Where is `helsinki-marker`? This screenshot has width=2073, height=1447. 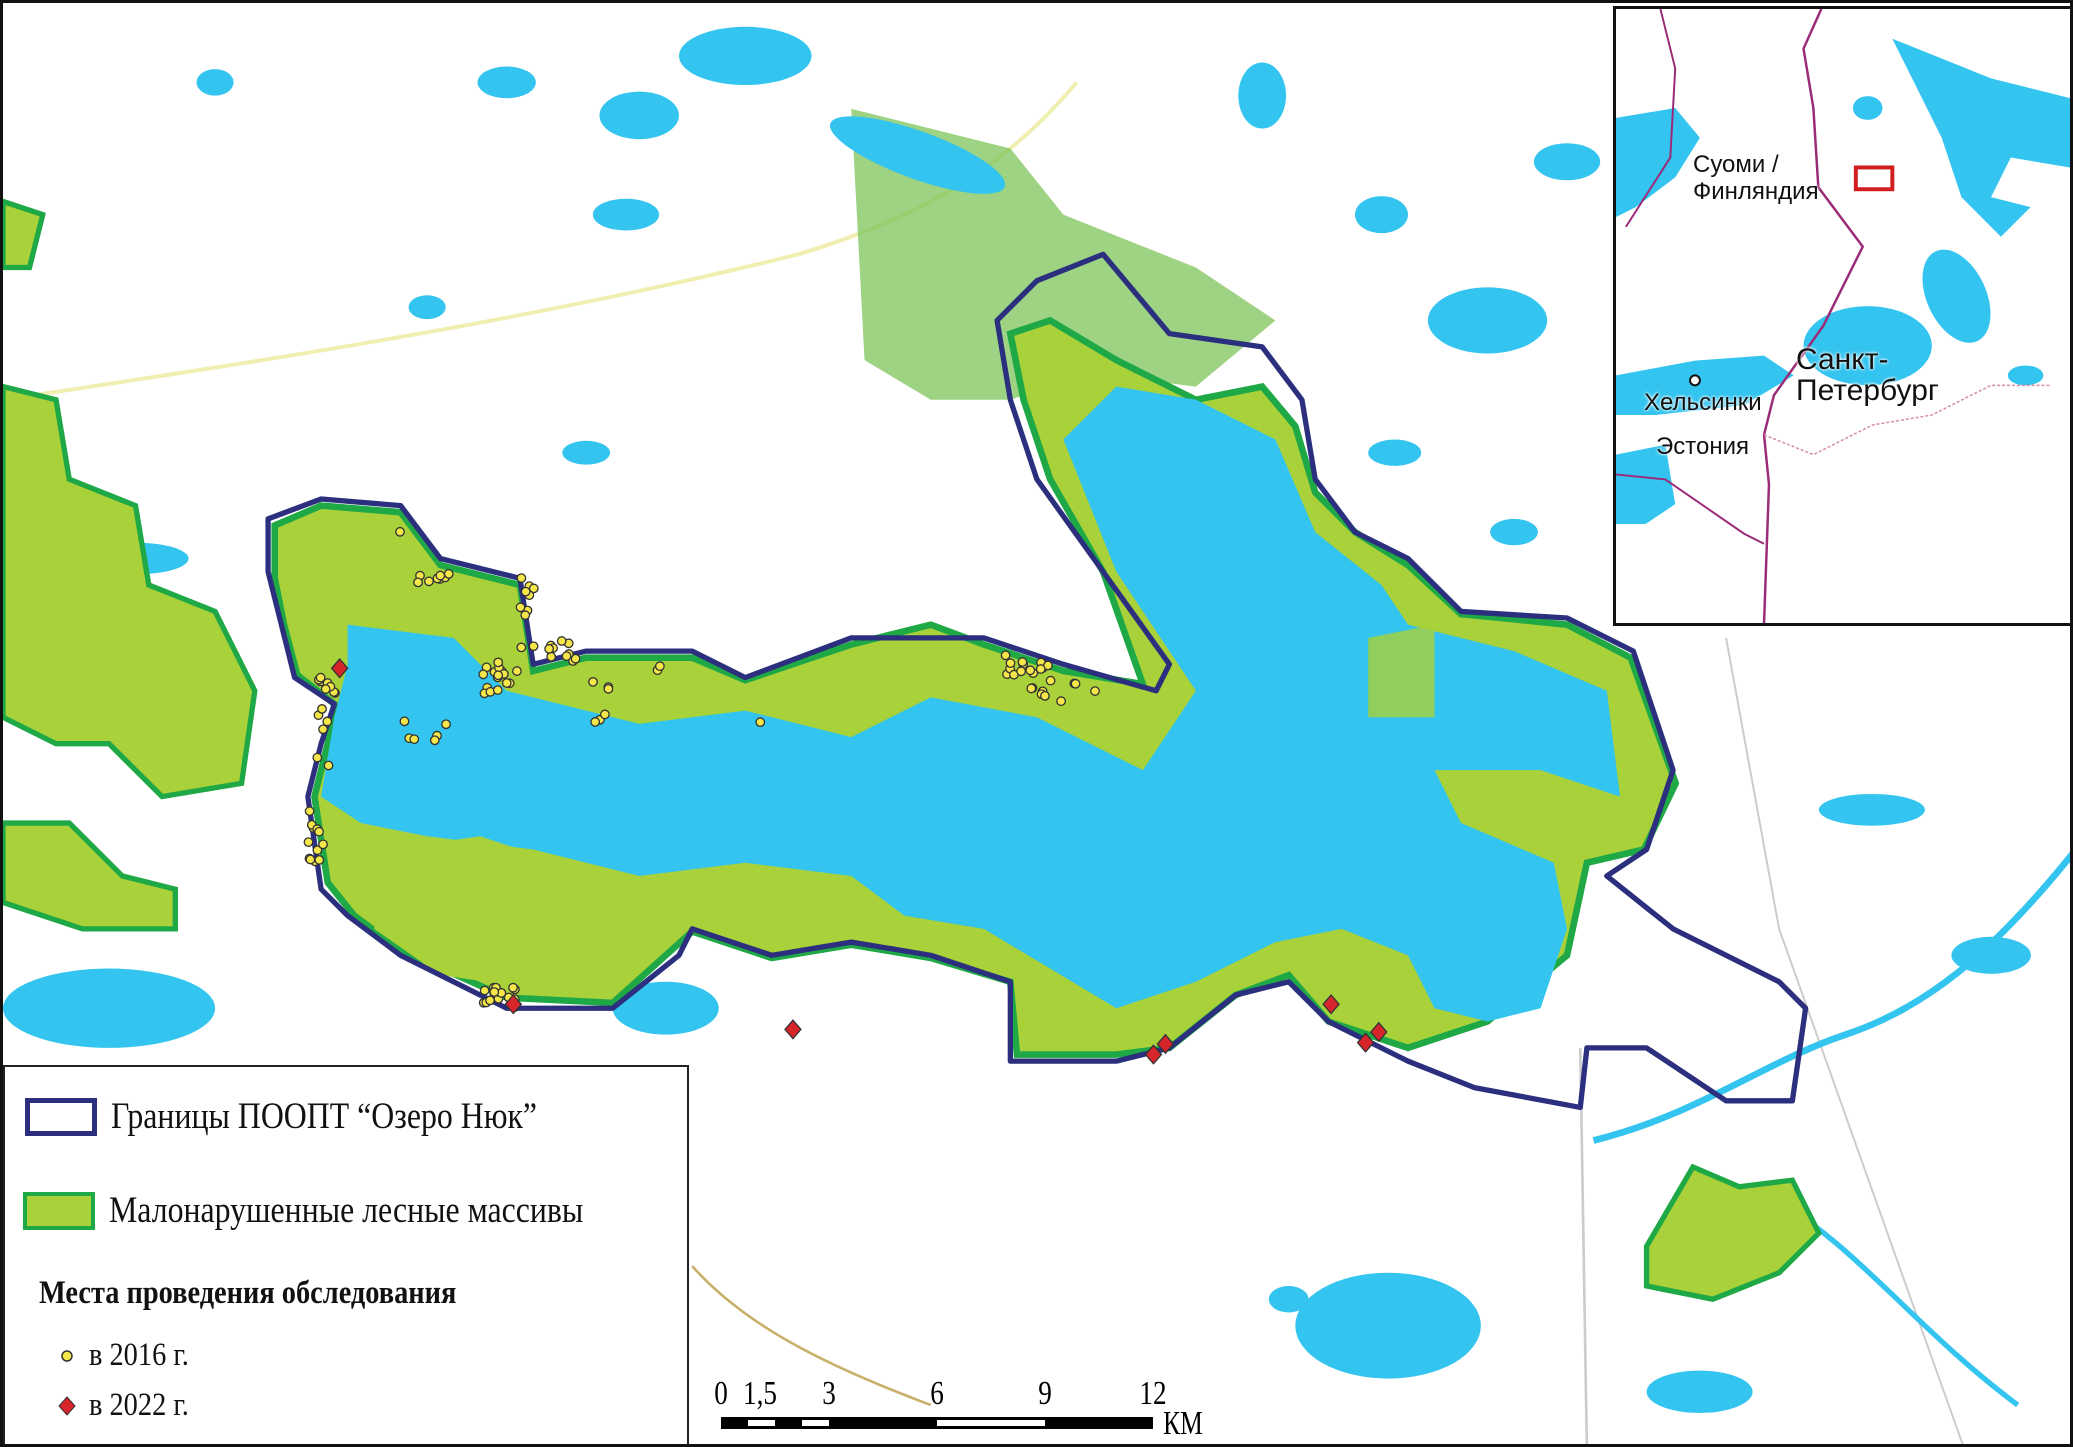 helsinki-marker is located at coordinates (1695, 380).